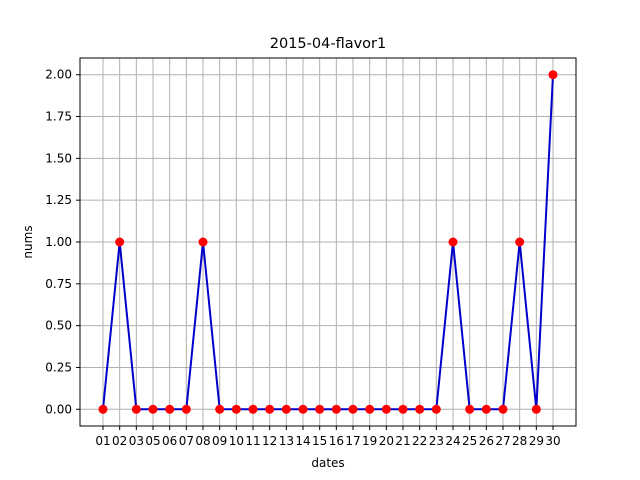 The width and height of the screenshot is (640, 480). What do you see at coordinates (252, 441) in the screenshot?
I see `x-tick-label: 11` at bounding box center [252, 441].